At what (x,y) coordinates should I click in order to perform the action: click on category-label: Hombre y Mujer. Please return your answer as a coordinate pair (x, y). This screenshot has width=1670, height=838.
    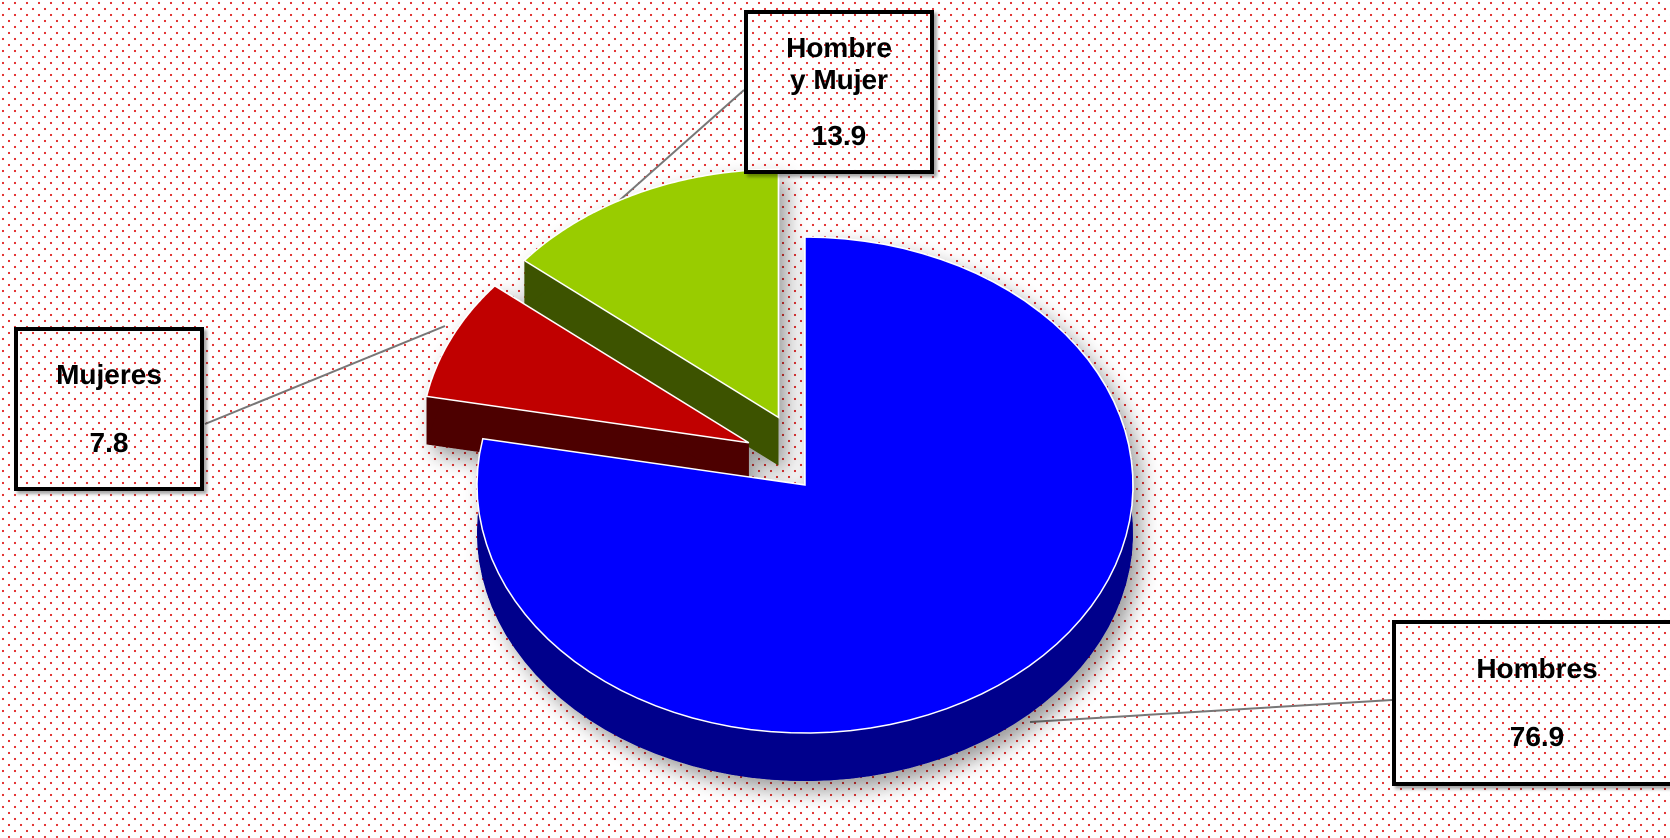
    Looking at the image, I should click on (839, 63).